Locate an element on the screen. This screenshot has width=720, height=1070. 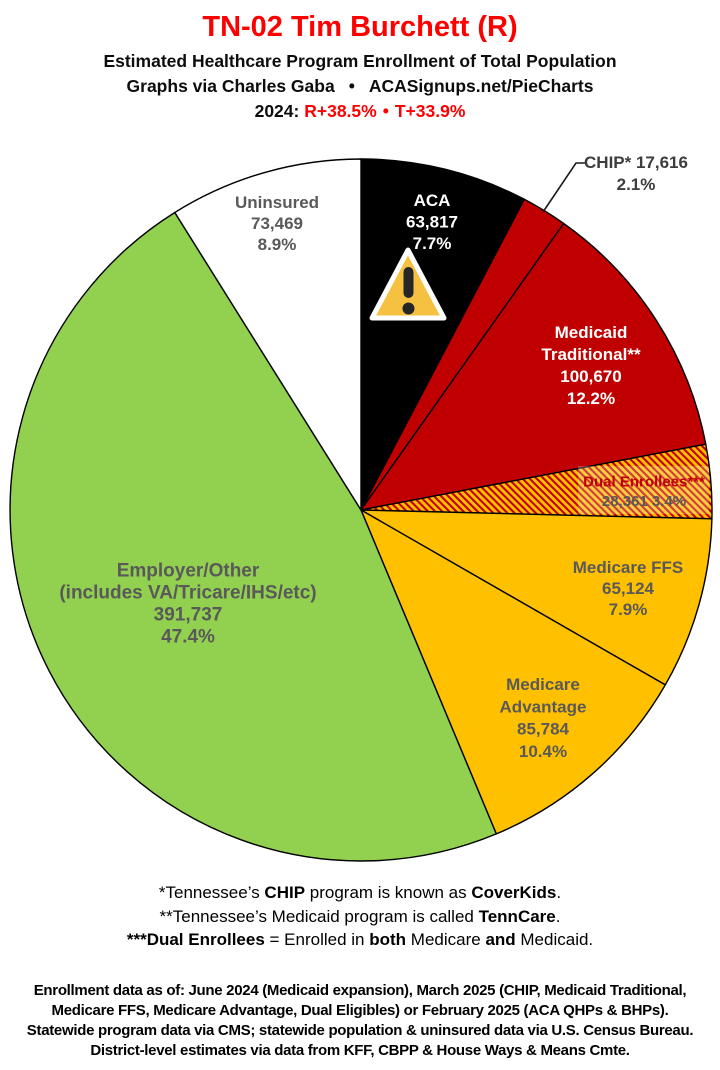
lean-t-value: T+33.9% is located at coordinates (430, 111).